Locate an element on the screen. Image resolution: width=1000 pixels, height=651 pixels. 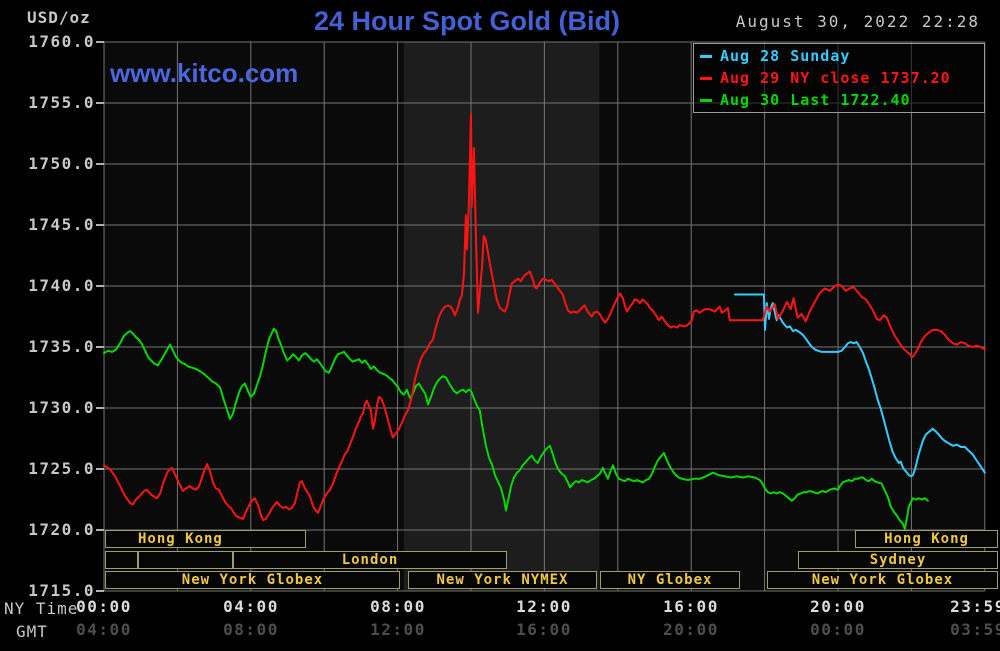
legend-label: Aug 30 Last 1722.40 is located at coordinates (815, 100).